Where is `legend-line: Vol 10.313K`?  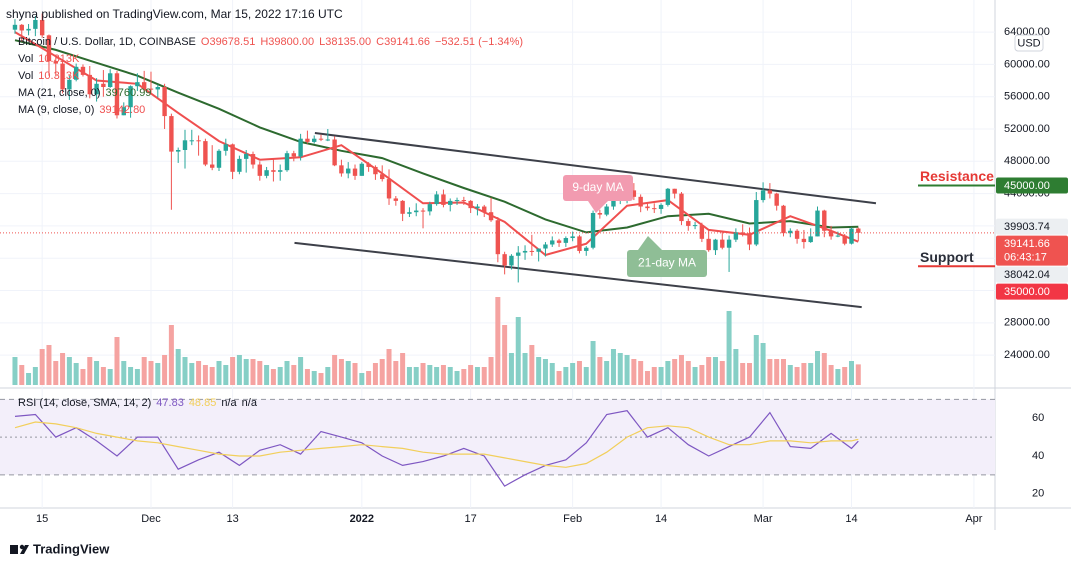 legend-line: Vol 10.313K is located at coordinates (49, 76).